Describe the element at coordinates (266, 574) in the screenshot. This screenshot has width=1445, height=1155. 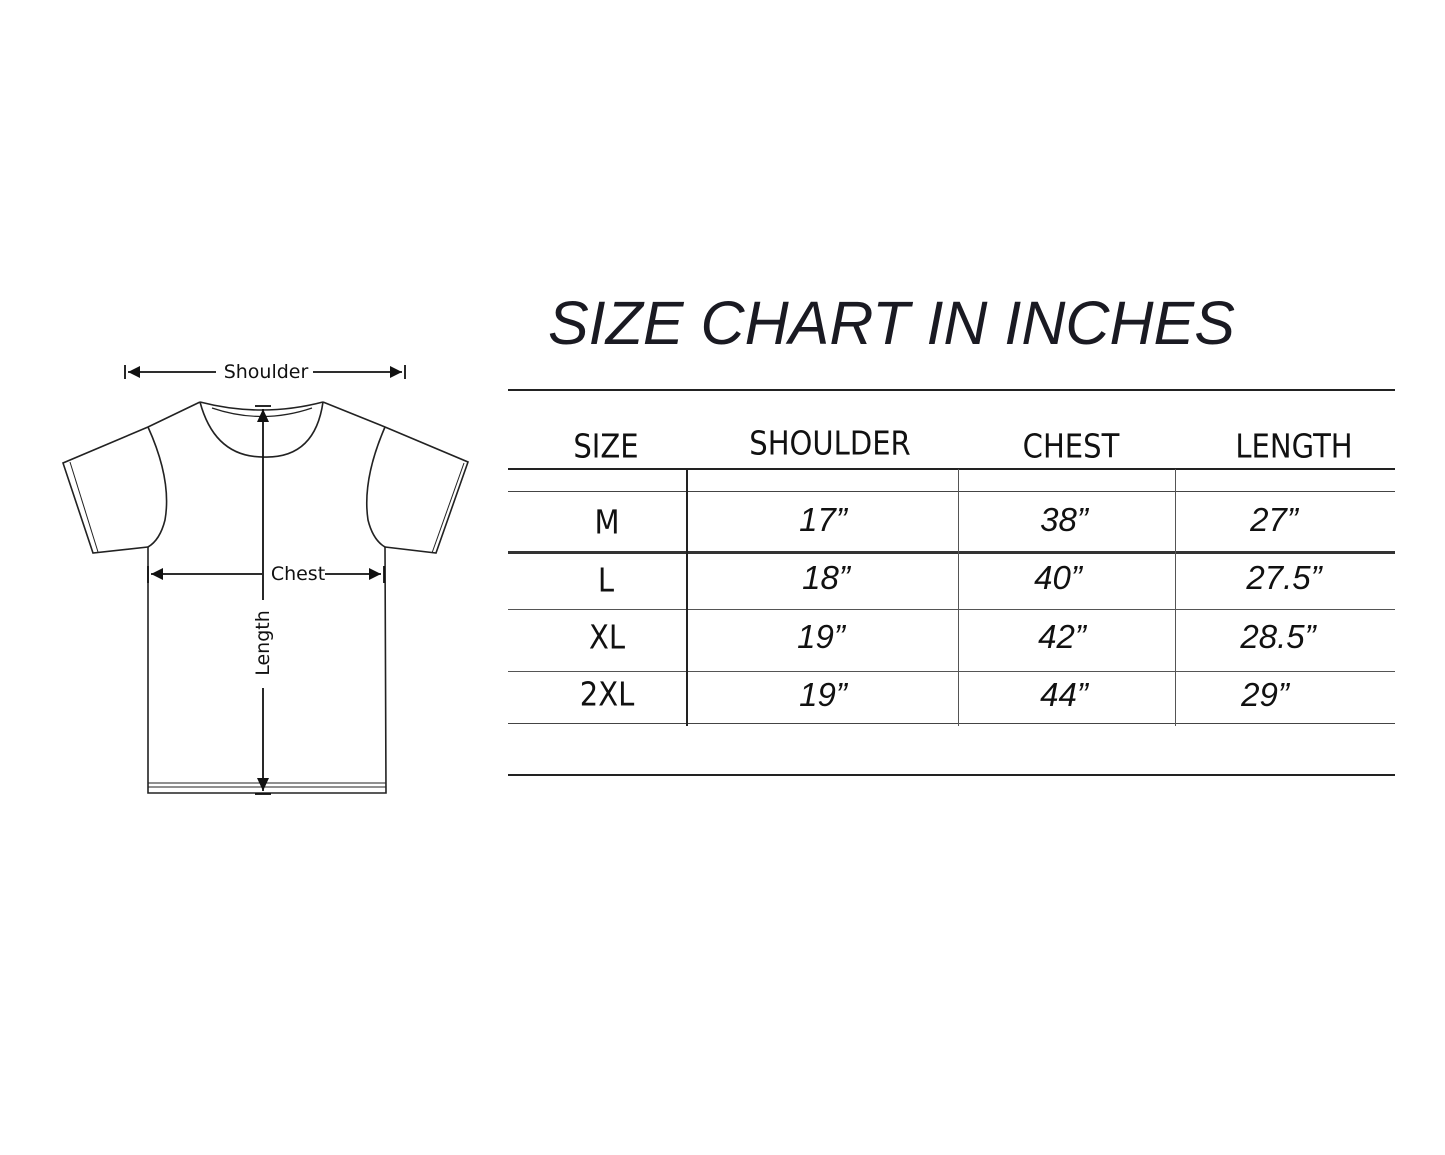
I see `chest-measure-arrow` at that location.